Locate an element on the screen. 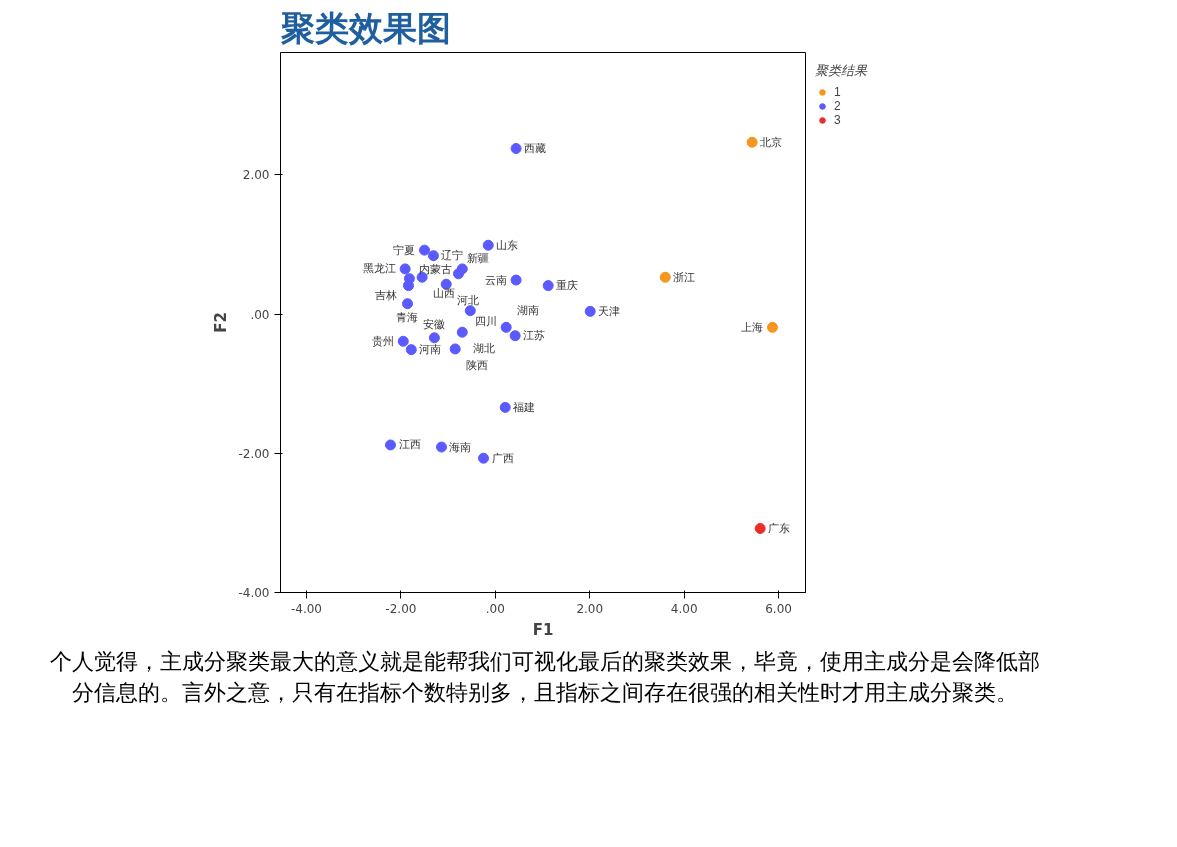  annotation: 陕西 is located at coordinates (477, 365).